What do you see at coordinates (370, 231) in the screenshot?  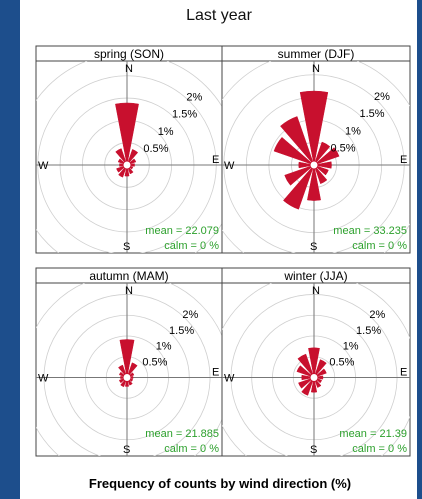 I see `mean-label: mean = 33.235` at bounding box center [370, 231].